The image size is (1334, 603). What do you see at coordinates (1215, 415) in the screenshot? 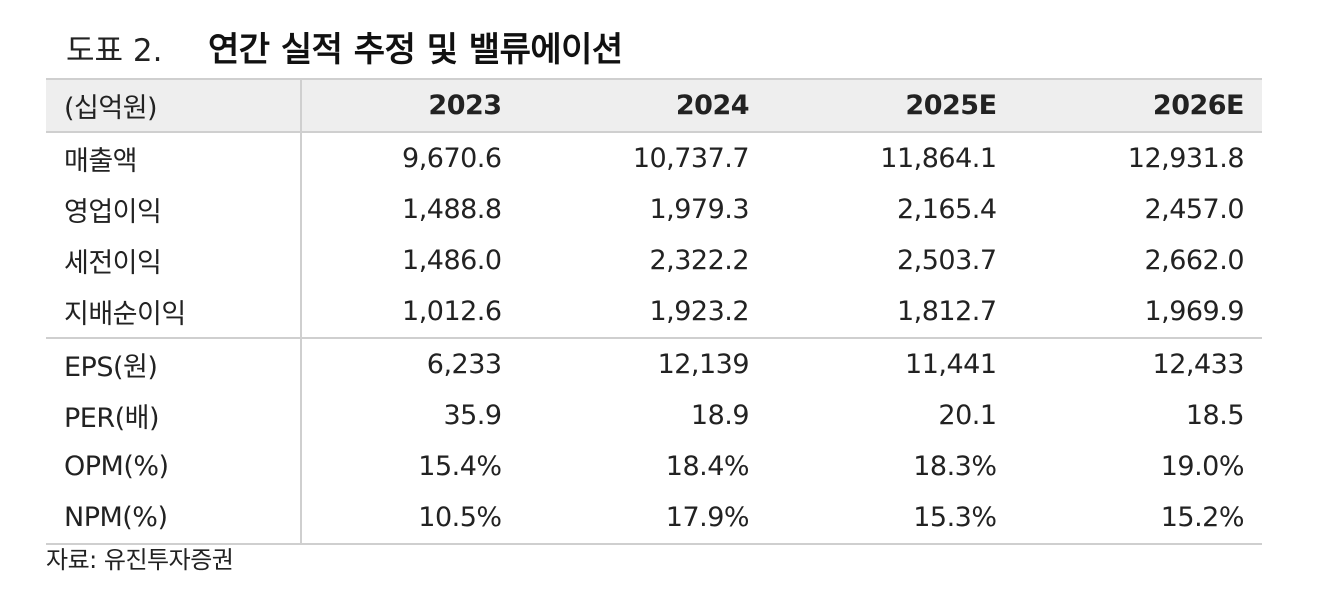
I see `table-cell: 18.5` at bounding box center [1215, 415].